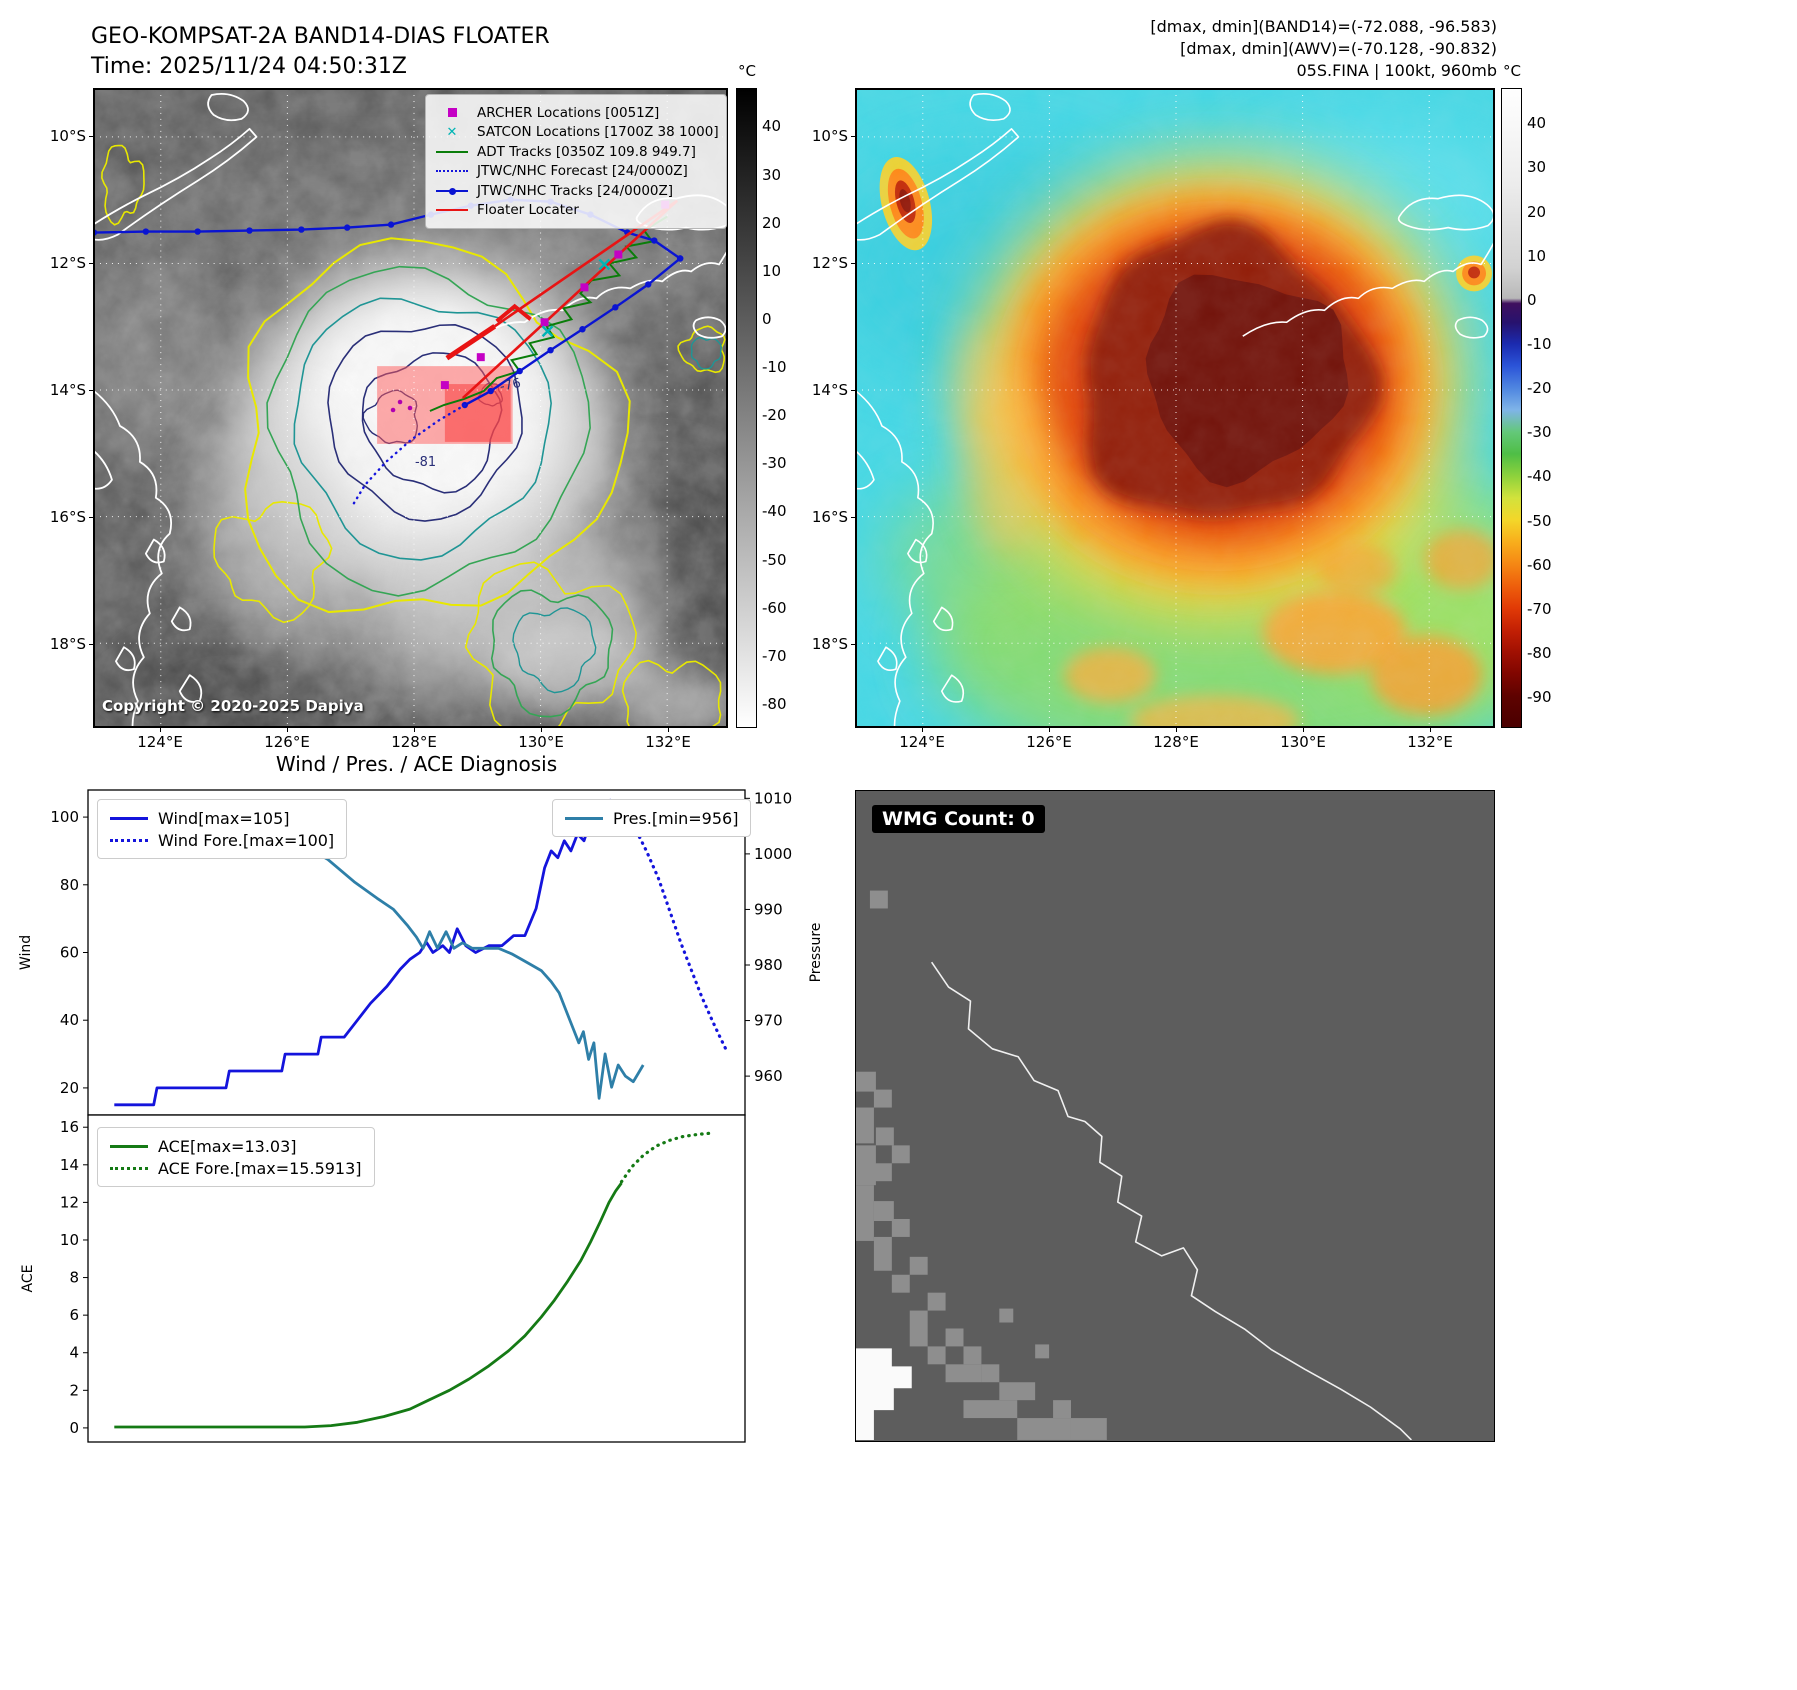 The image size is (1797, 1690). I want to click on band14-colorbar-tick: -40, so click(774, 511).